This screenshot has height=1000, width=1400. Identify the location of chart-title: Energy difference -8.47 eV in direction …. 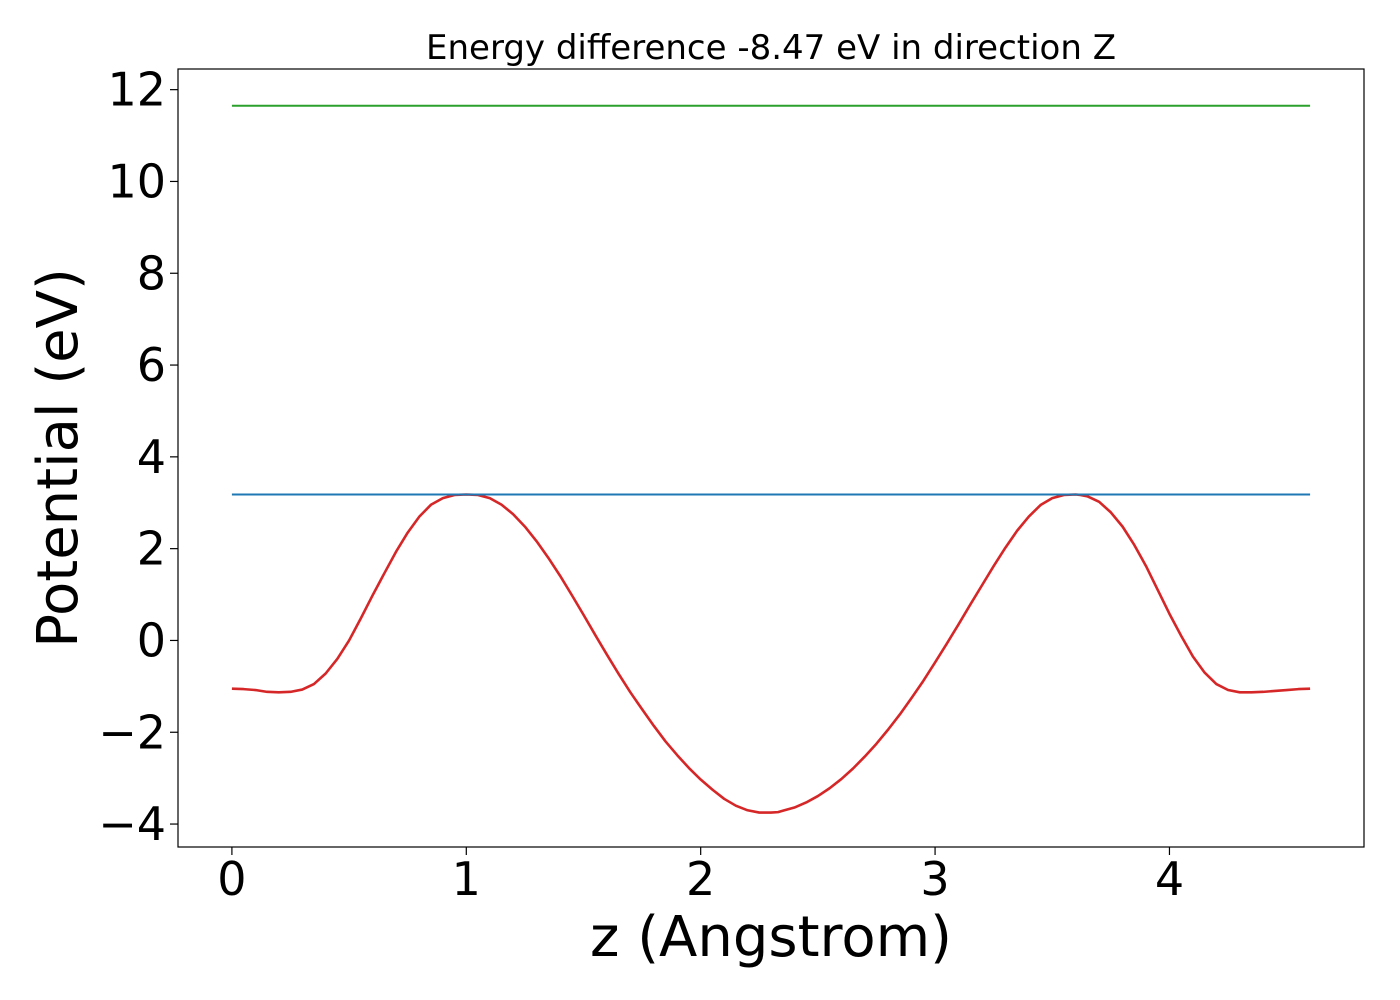
(771, 48).